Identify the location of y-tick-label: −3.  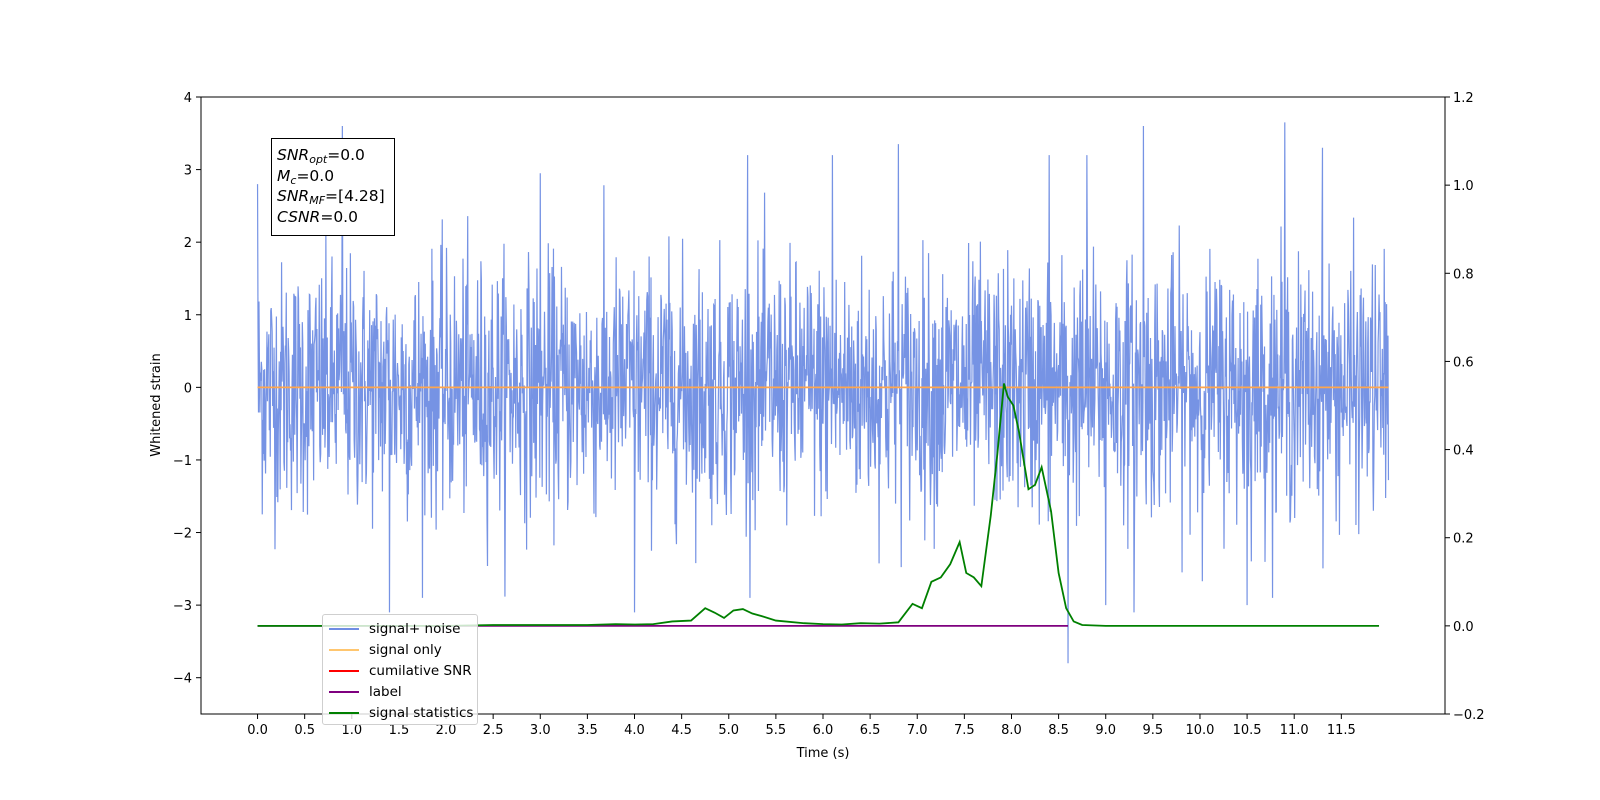
(182, 606).